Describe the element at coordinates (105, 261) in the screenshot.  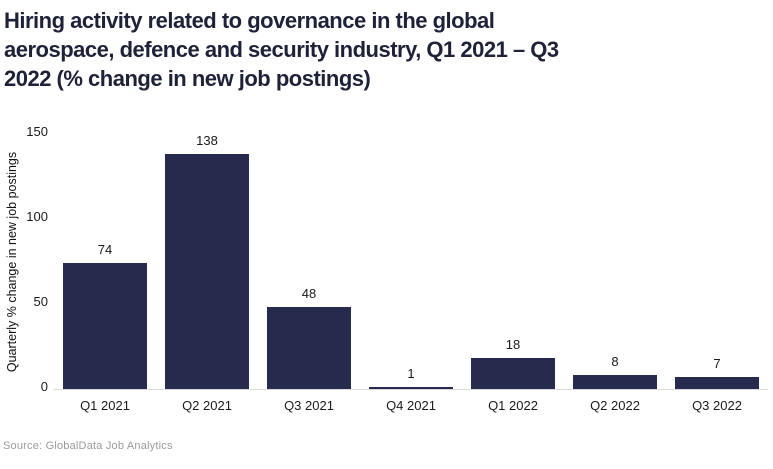
I see `bar-column: 74` at that location.